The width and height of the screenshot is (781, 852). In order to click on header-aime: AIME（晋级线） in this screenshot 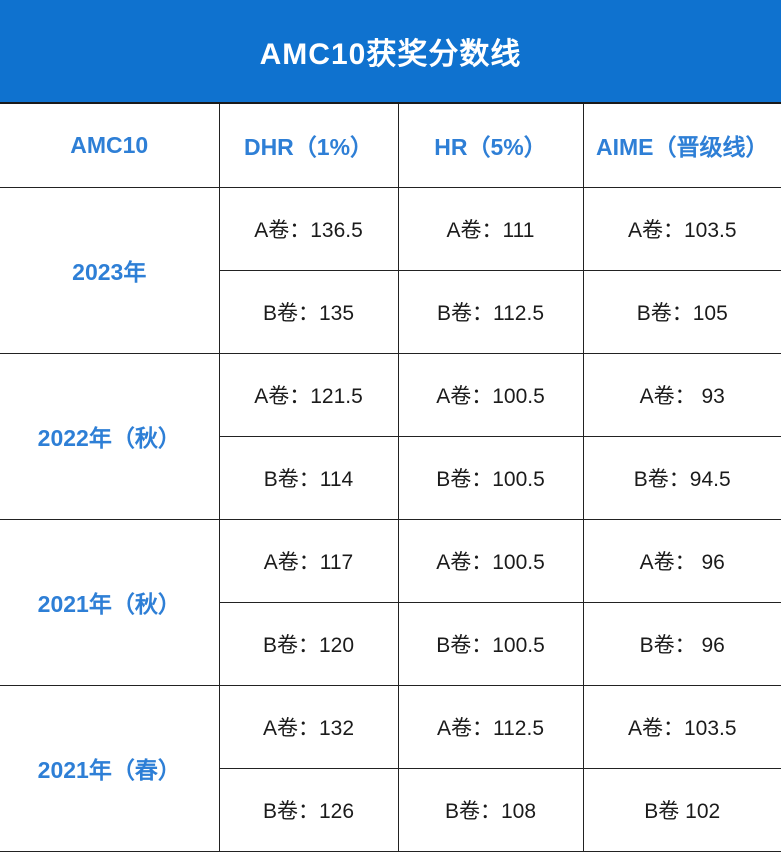, I will do `click(681, 146)`.